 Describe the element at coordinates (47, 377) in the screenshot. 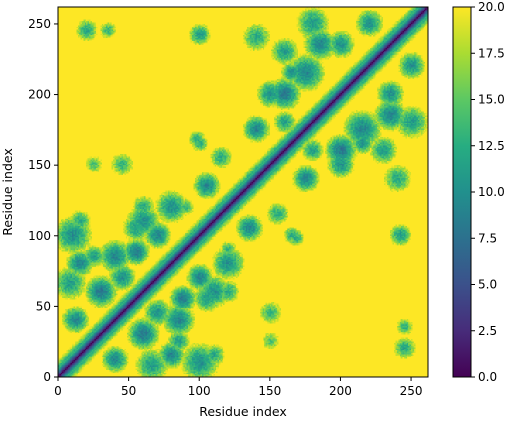

I see `y-tick-label: 0` at that location.